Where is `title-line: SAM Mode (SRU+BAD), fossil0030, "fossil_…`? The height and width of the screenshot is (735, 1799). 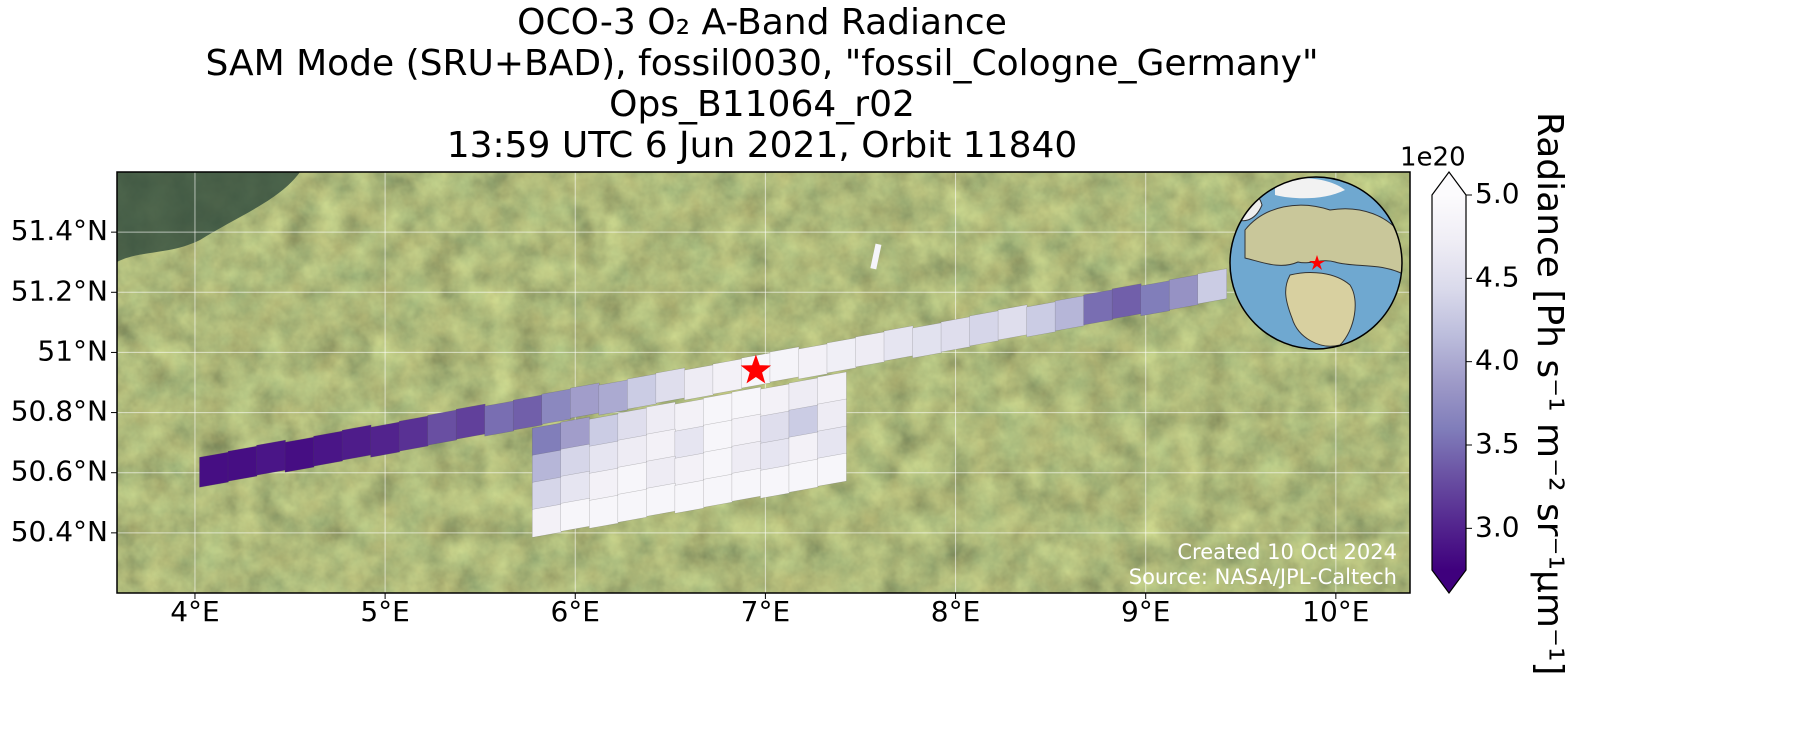
title-line: SAM Mode (SRU+BAD), fossil0030, "fossil_… is located at coordinates (761, 63).